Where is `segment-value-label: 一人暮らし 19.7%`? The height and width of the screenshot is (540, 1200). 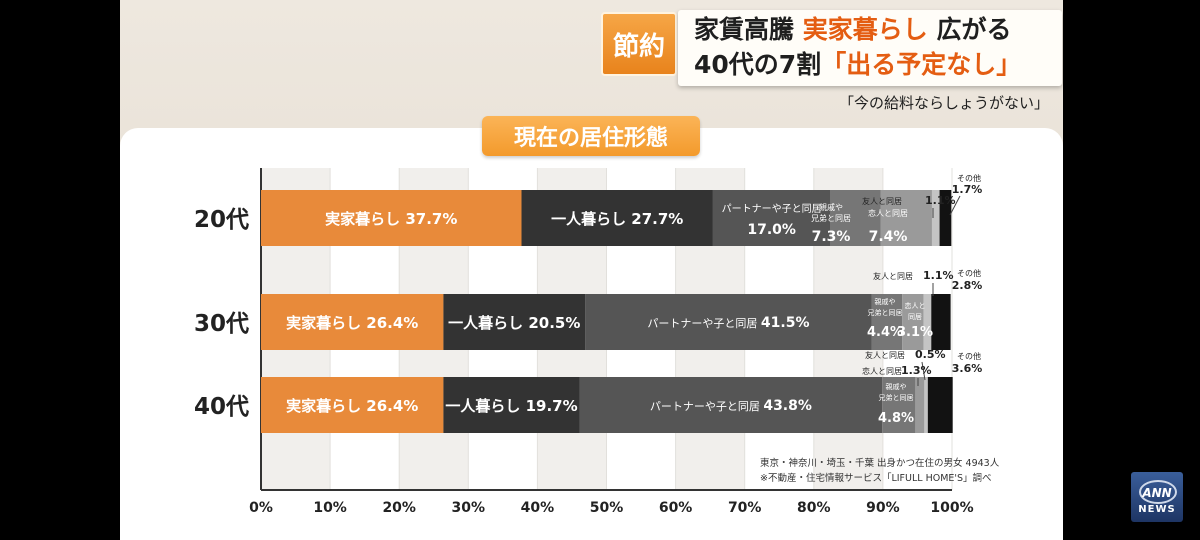
segment-value-label: 一人暮らし 19.7% is located at coordinates (511, 406).